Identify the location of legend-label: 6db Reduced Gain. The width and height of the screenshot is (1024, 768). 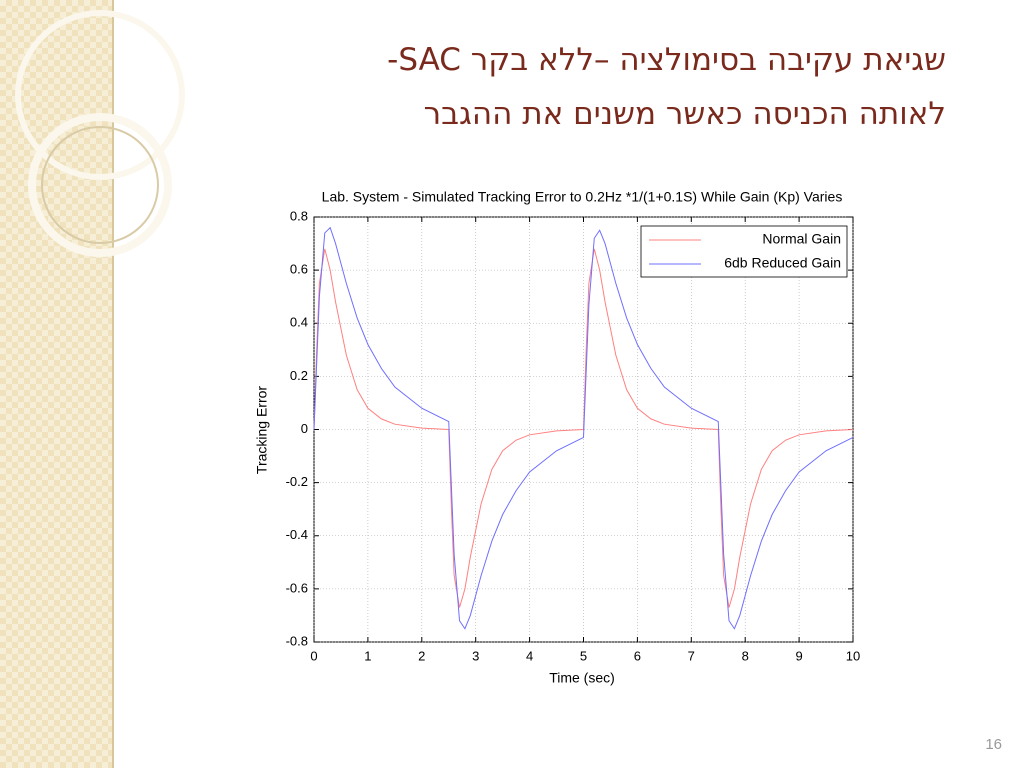
(782, 263).